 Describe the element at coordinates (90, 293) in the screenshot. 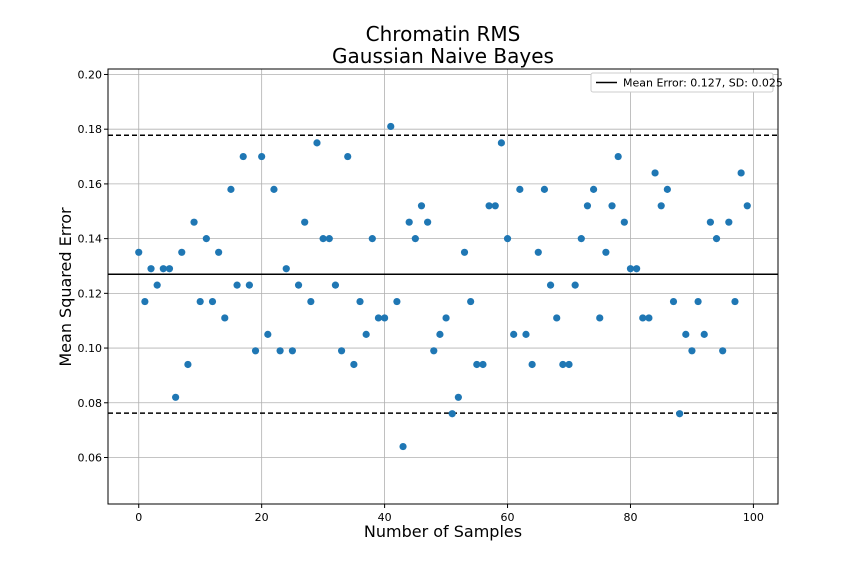

I see `y-tick-label: 0.12` at that location.